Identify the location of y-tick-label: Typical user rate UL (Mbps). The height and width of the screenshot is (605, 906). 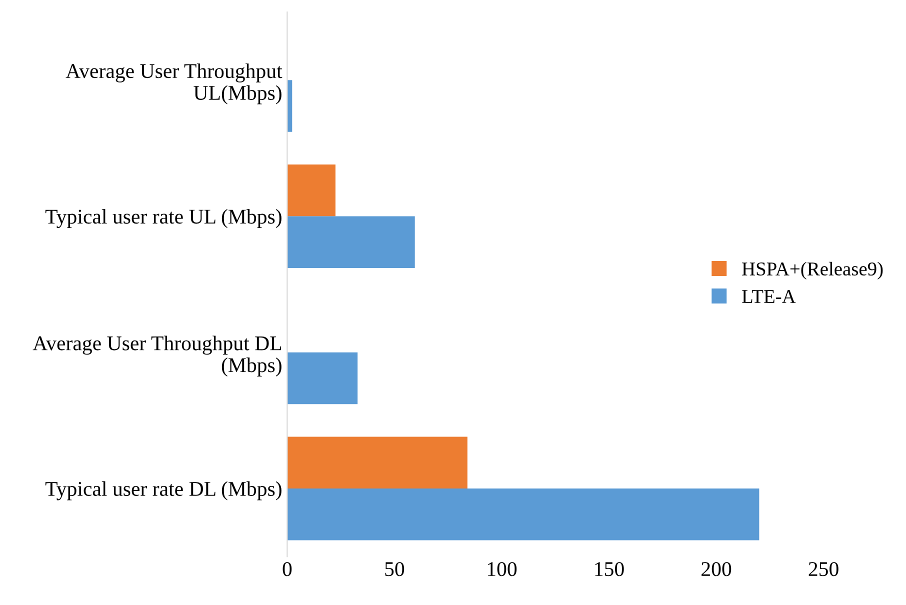
(163, 218).